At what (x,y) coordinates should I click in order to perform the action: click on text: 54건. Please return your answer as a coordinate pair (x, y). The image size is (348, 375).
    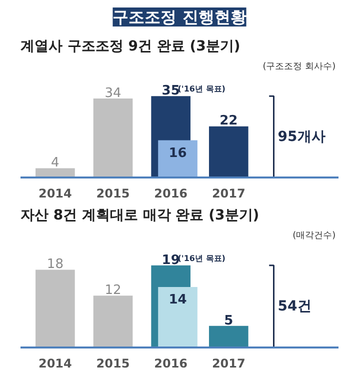
    Looking at the image, I should click on (295, 306).